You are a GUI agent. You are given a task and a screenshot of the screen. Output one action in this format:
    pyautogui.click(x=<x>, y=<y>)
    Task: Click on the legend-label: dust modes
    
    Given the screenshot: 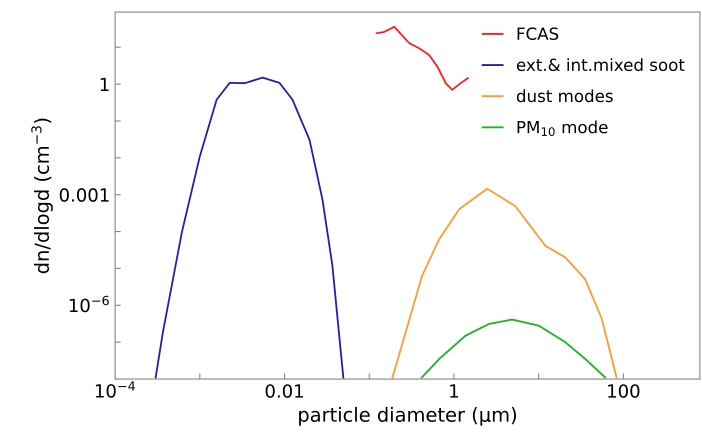 What is the action you would take?
    pyautogui.click(x=564, y=95)
    